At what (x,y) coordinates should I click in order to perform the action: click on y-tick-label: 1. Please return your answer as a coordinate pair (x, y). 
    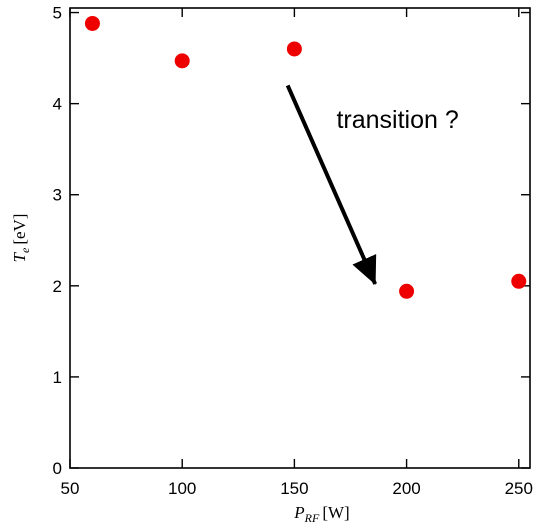
    Looking at the image, I should click on (57, 377).